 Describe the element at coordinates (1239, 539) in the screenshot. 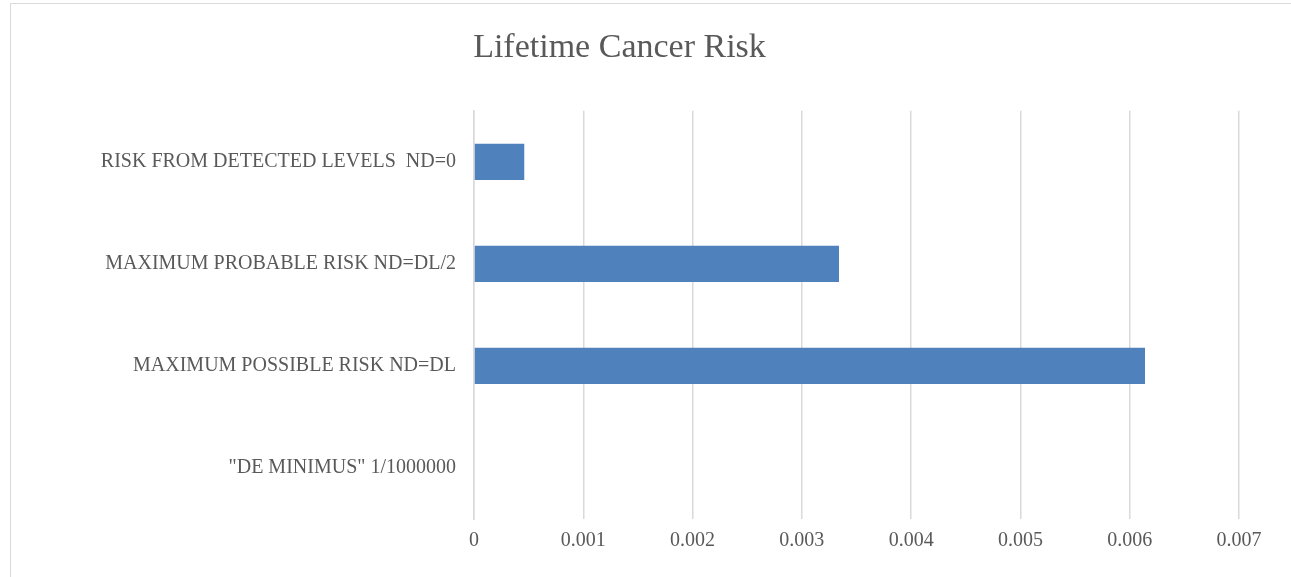

I see `x-tick-label: 0.007` at that location.